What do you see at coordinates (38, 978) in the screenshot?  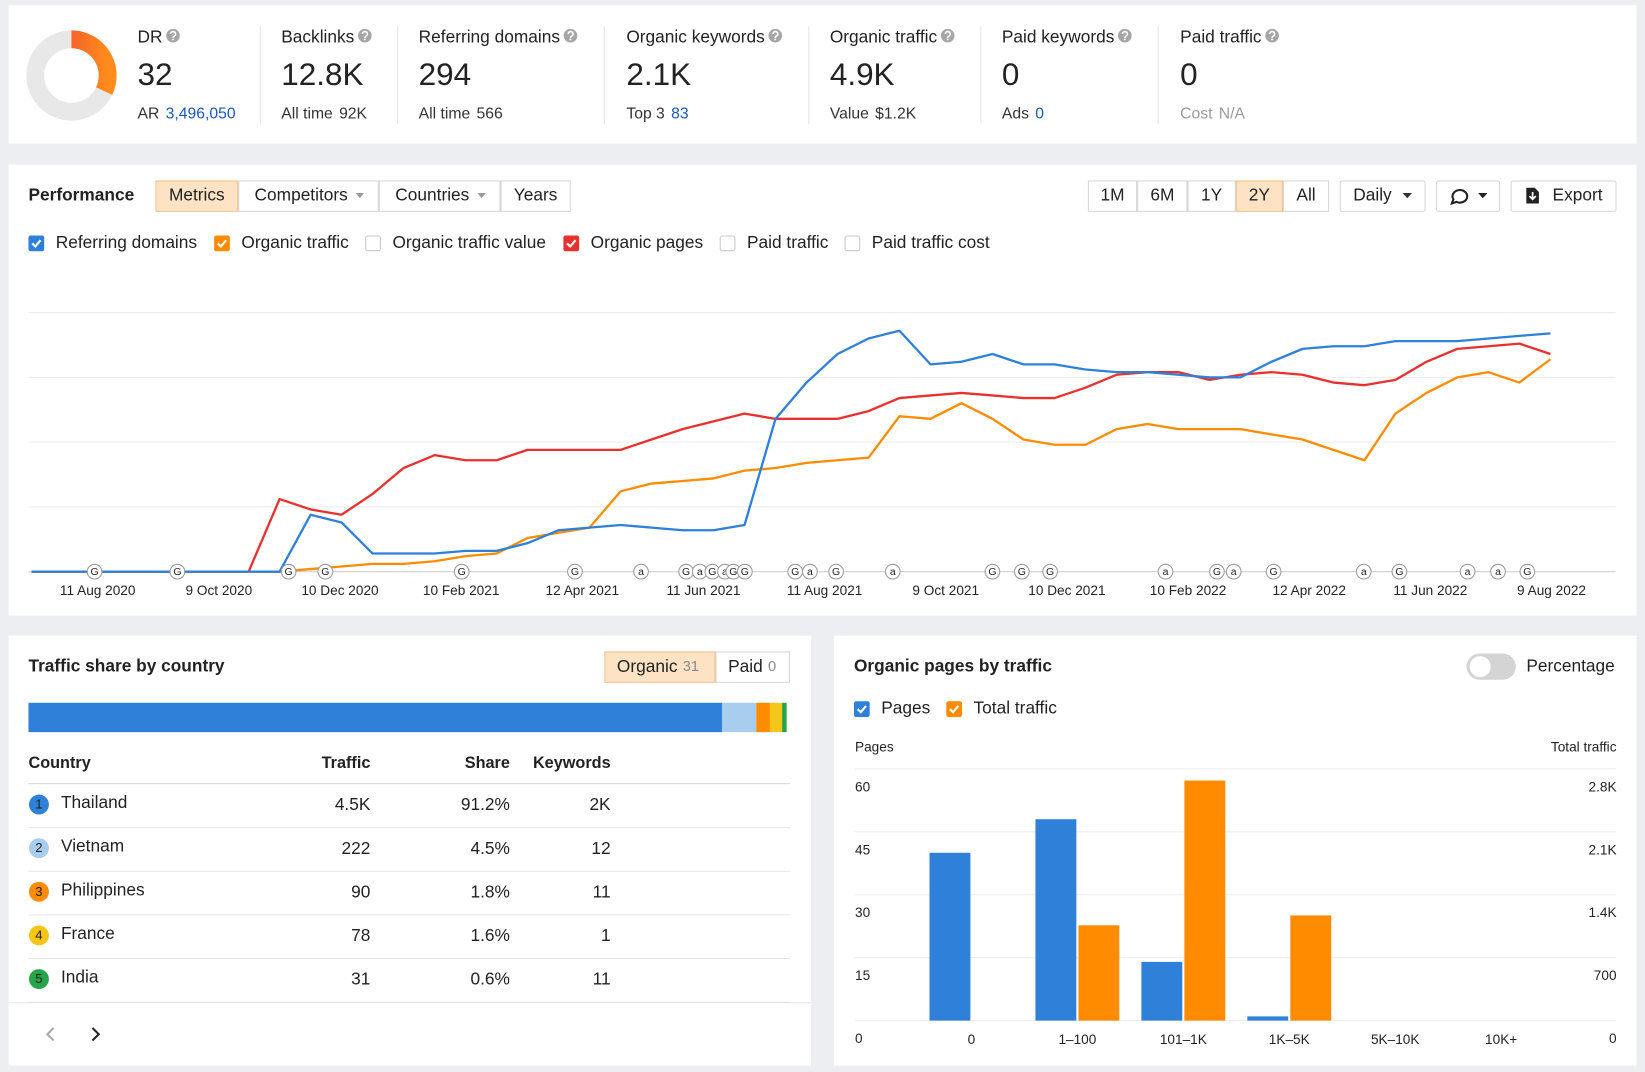 I see `rank-number: 5` at bounding box center [38, 978].